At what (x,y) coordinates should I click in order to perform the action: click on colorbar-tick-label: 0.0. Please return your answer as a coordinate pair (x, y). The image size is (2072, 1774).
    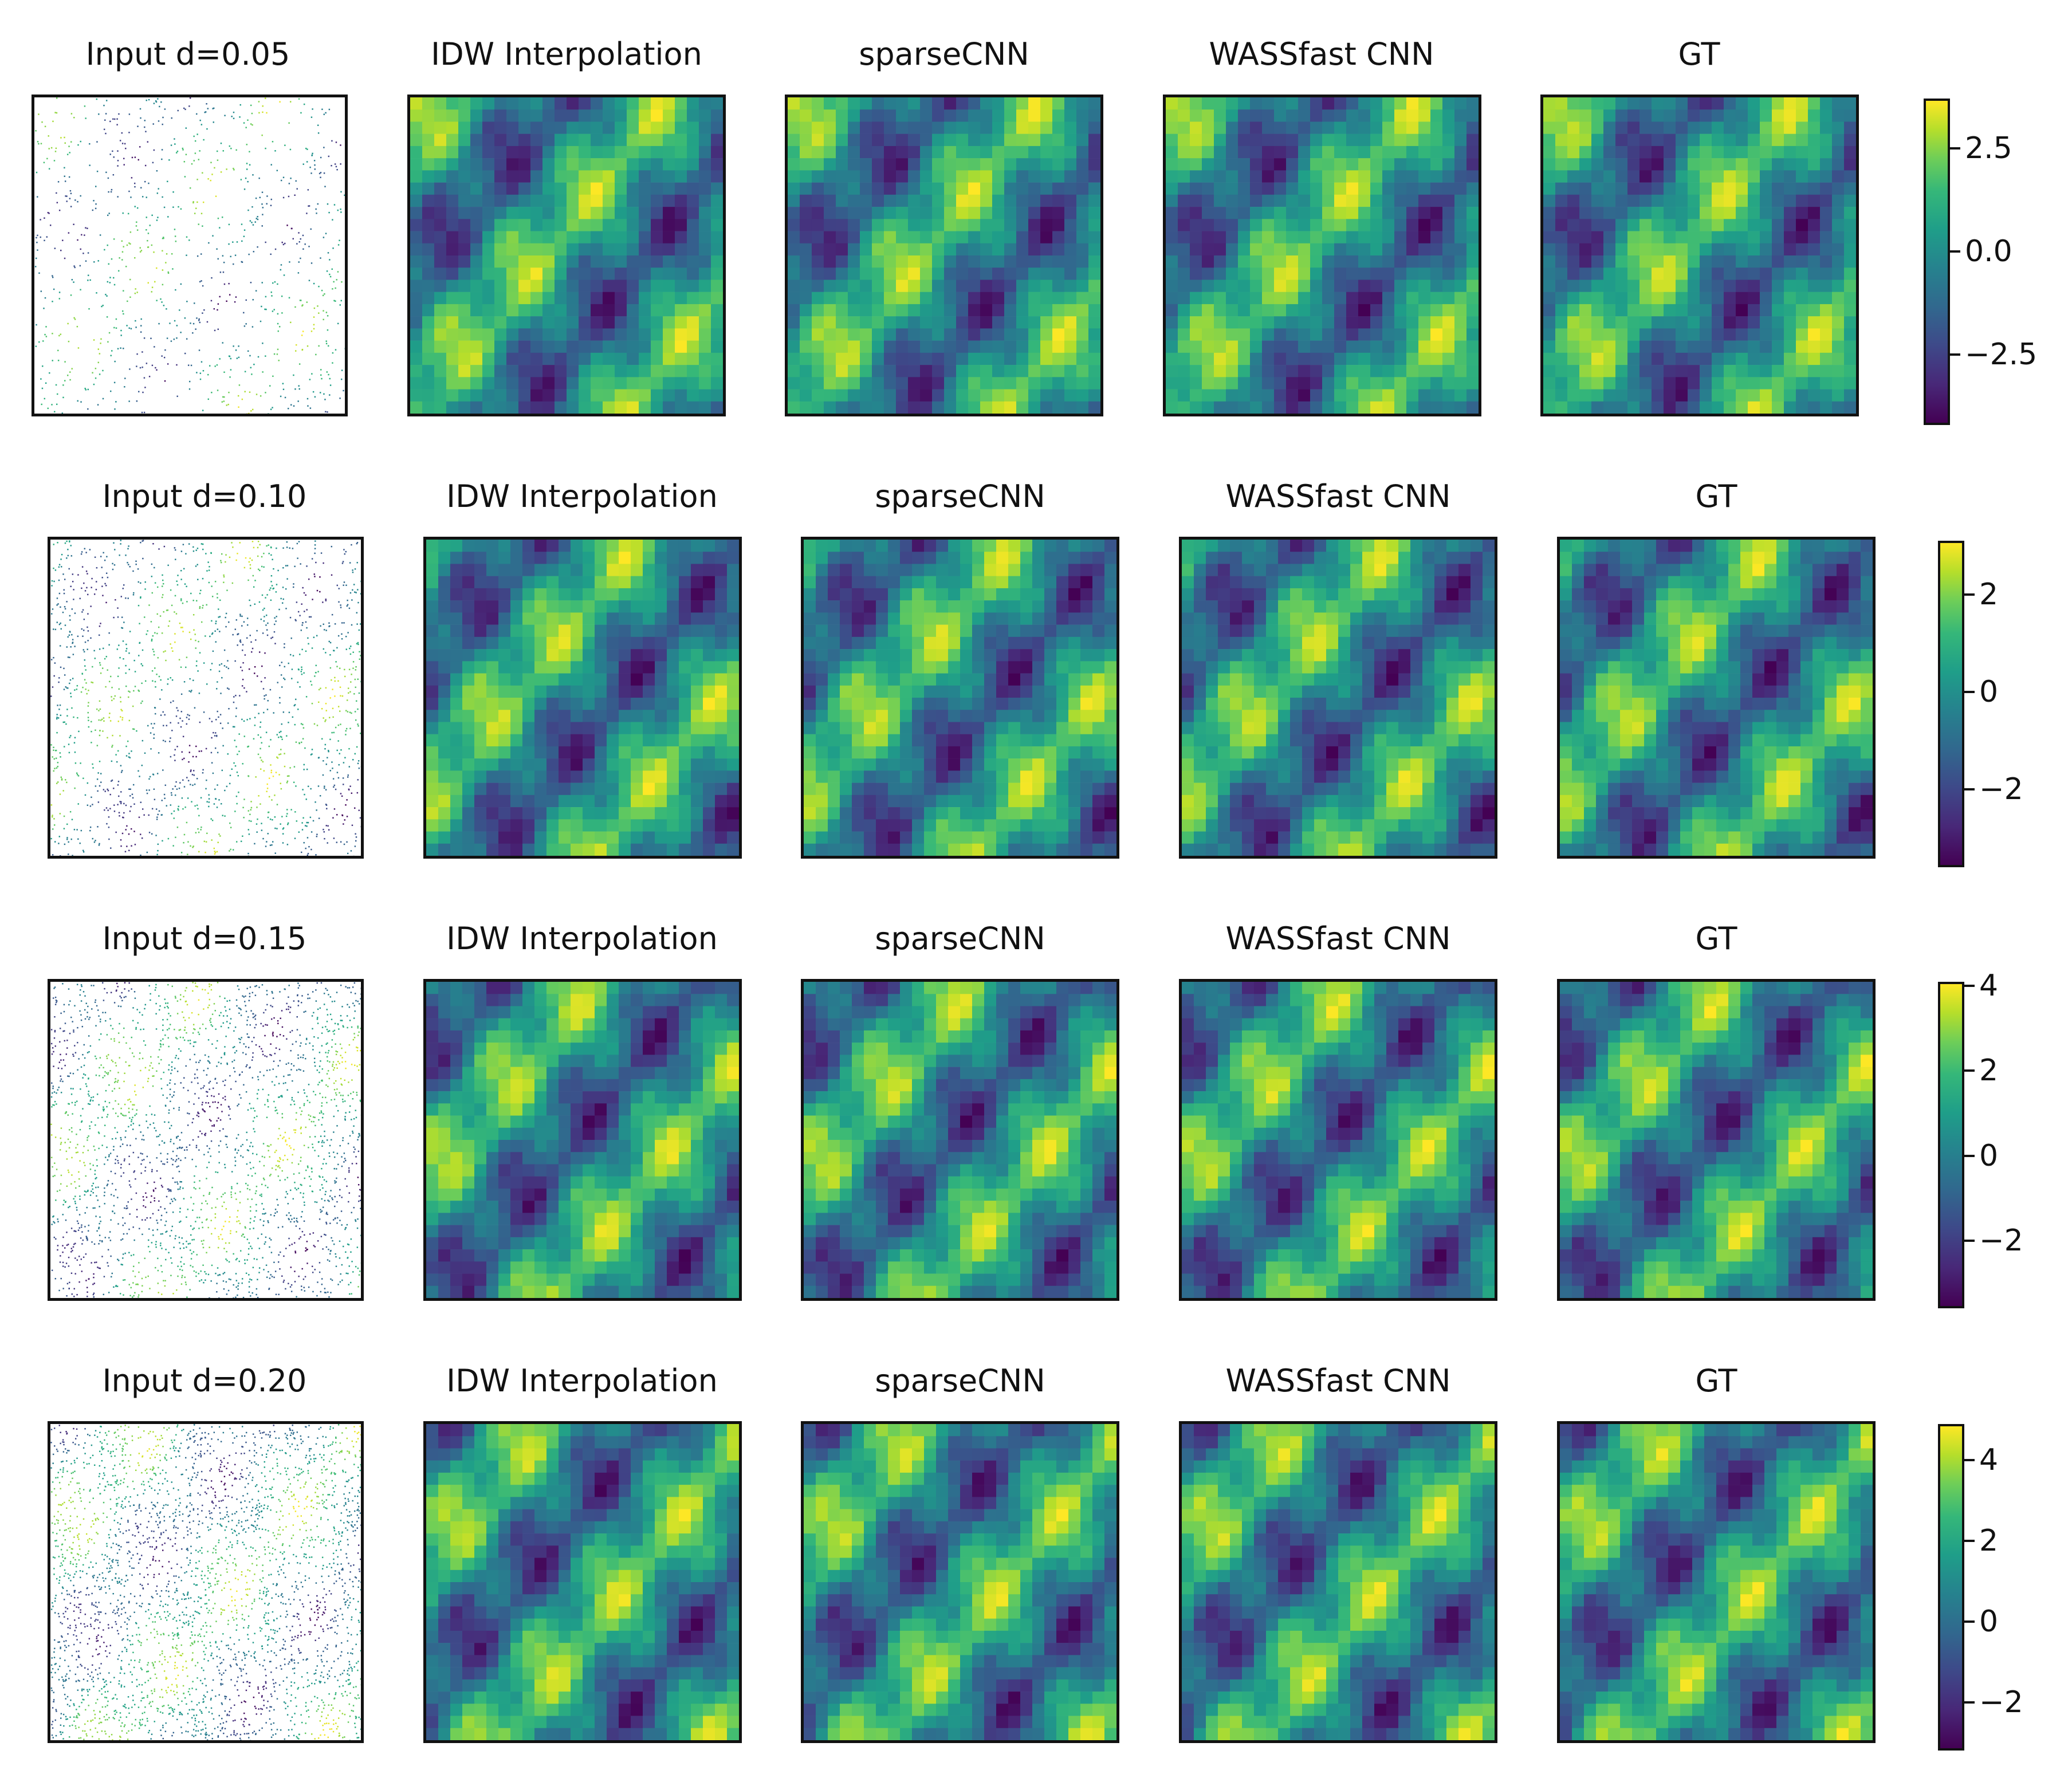
    Looking at the image, I should click on (1988, 251).